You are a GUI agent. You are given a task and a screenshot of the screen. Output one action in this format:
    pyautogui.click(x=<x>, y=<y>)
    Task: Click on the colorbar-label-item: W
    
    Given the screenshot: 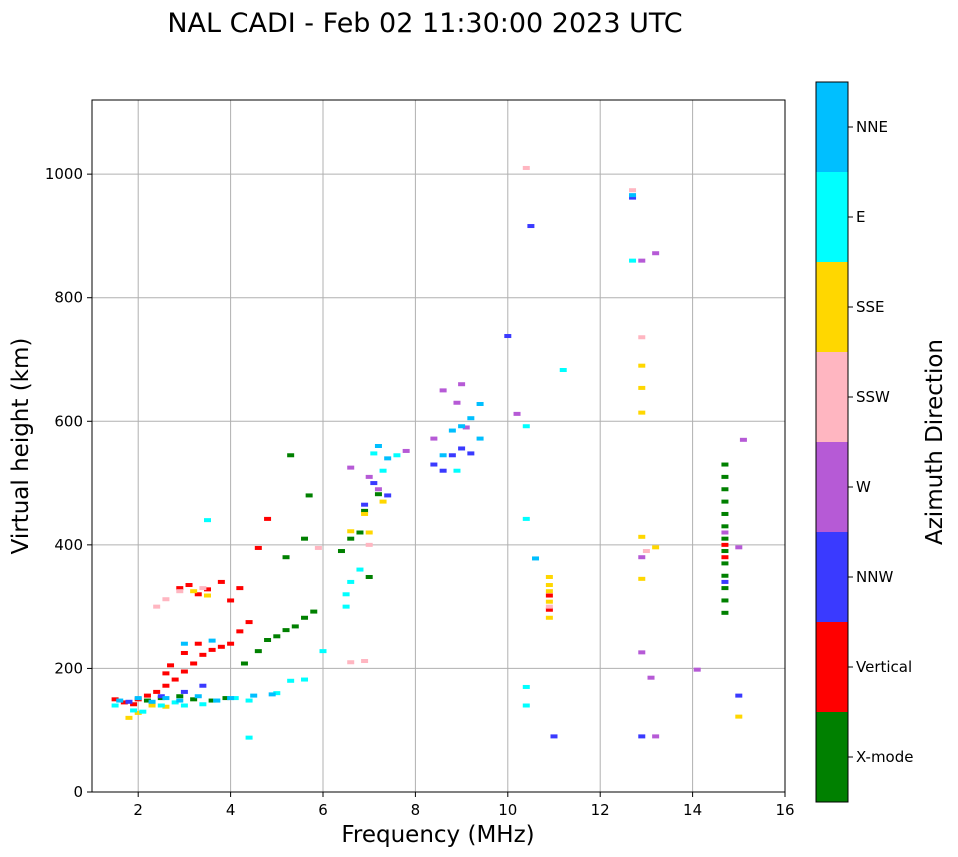 What is the action you would take?
    pyautogui.click(x=863, y=487)
    